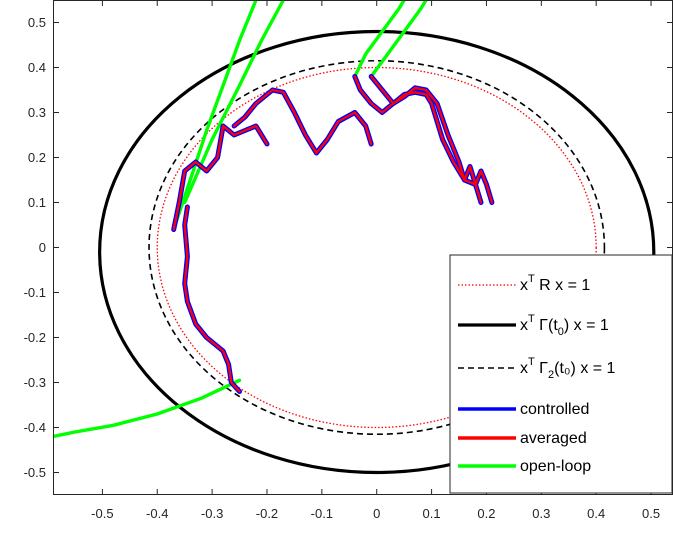  I want to click on legend-label-1: xT R x = 1, so click(555, 283).